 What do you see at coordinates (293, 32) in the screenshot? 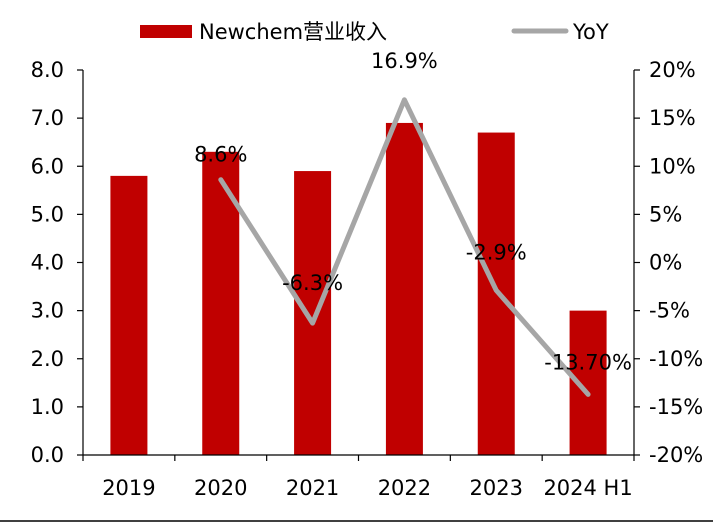
I see `legend-label-bar: Newchem营业收入` at bounding box center [293, 32].